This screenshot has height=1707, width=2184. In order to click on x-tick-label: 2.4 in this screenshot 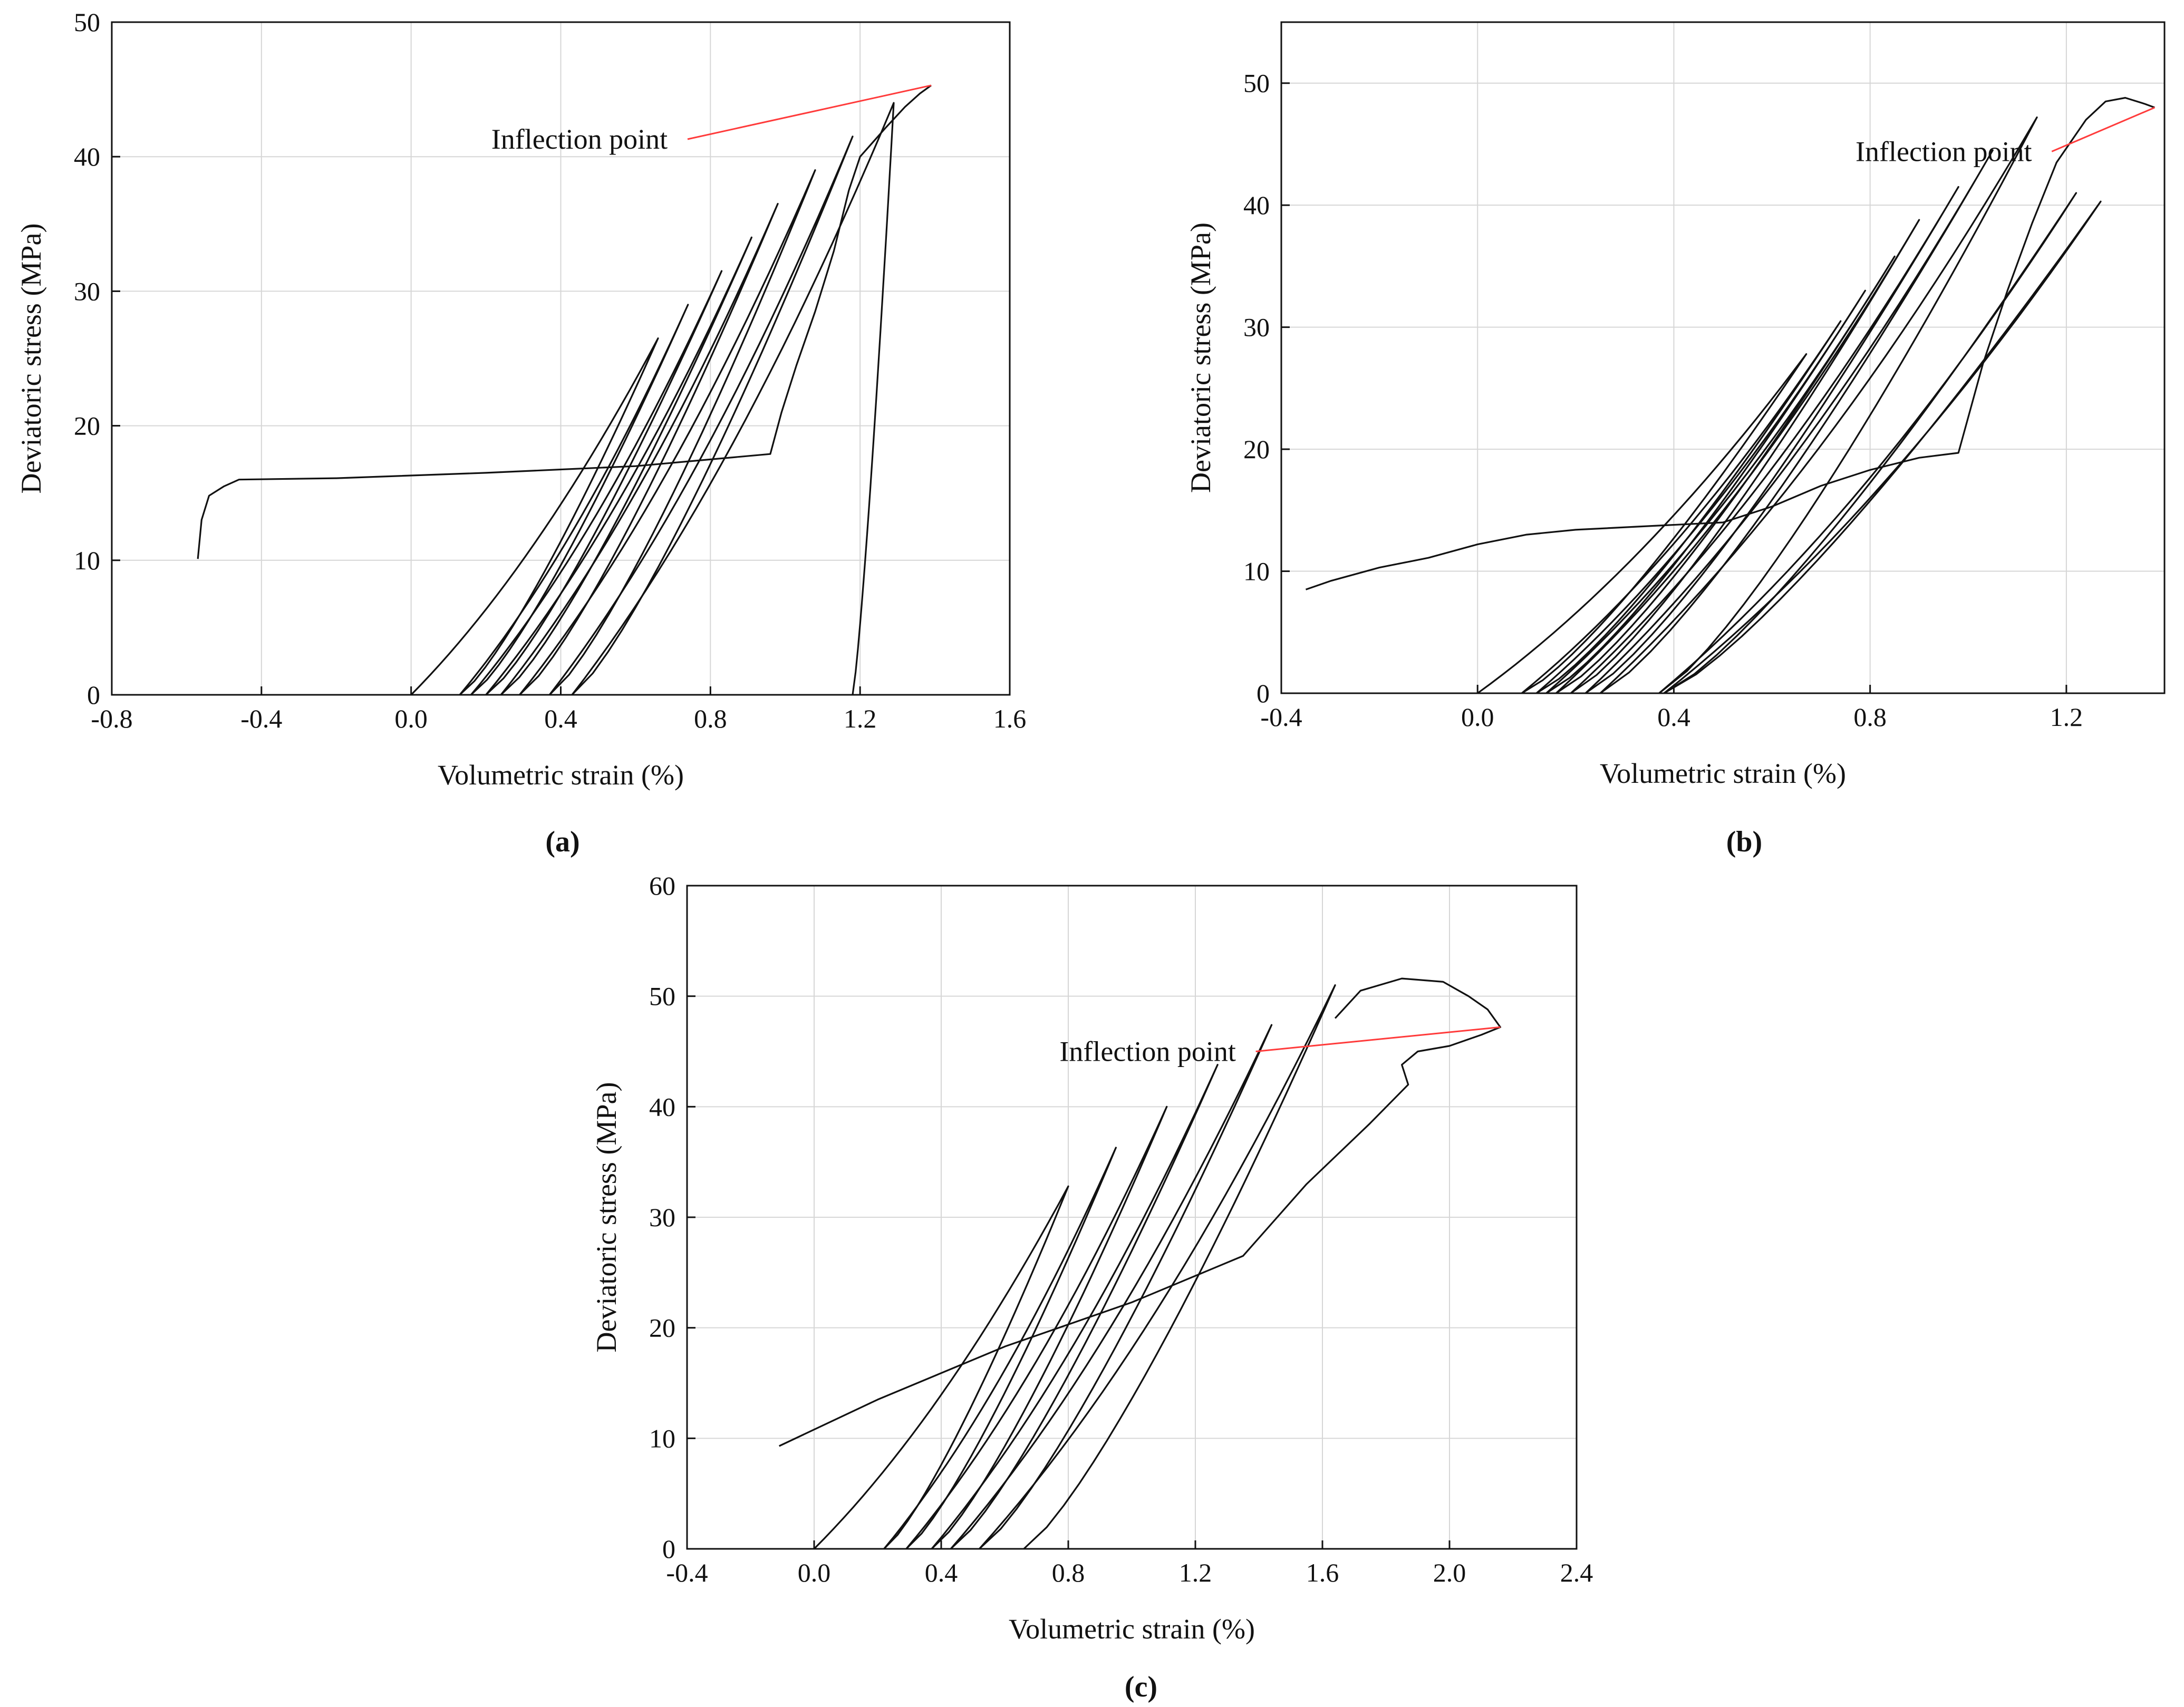, I will do `click(1576, 1572)`.